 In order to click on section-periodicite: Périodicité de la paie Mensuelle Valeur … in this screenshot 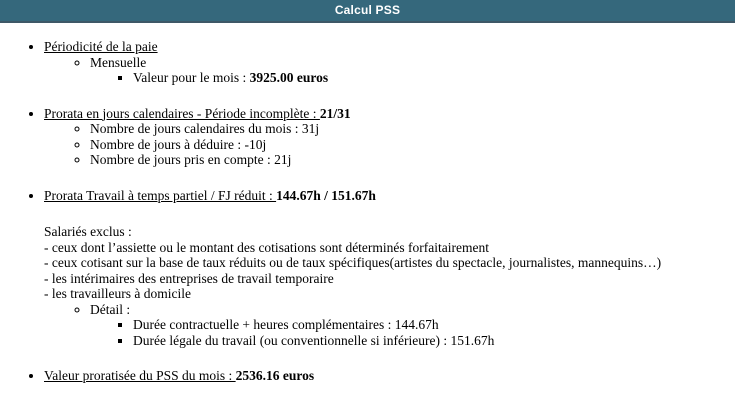, I will do `click(394, 62)`.